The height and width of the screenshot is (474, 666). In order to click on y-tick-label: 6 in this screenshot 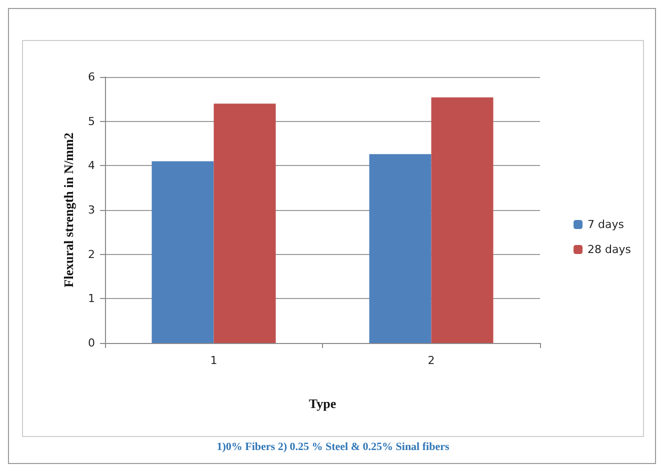, I will do `click(91, 77)`.